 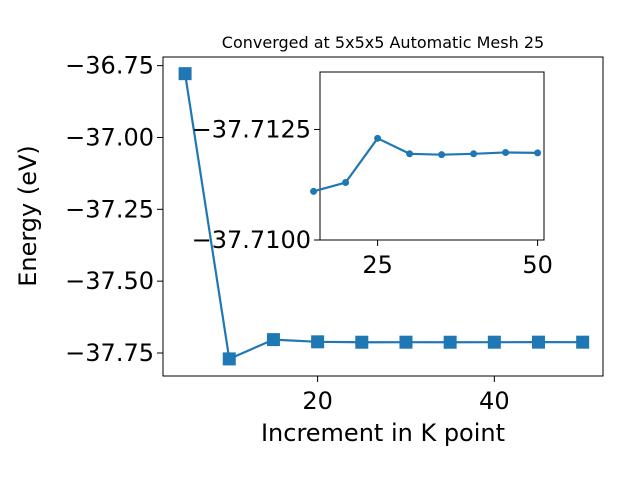 I want to click on series-line, so click(x=425, y=165).